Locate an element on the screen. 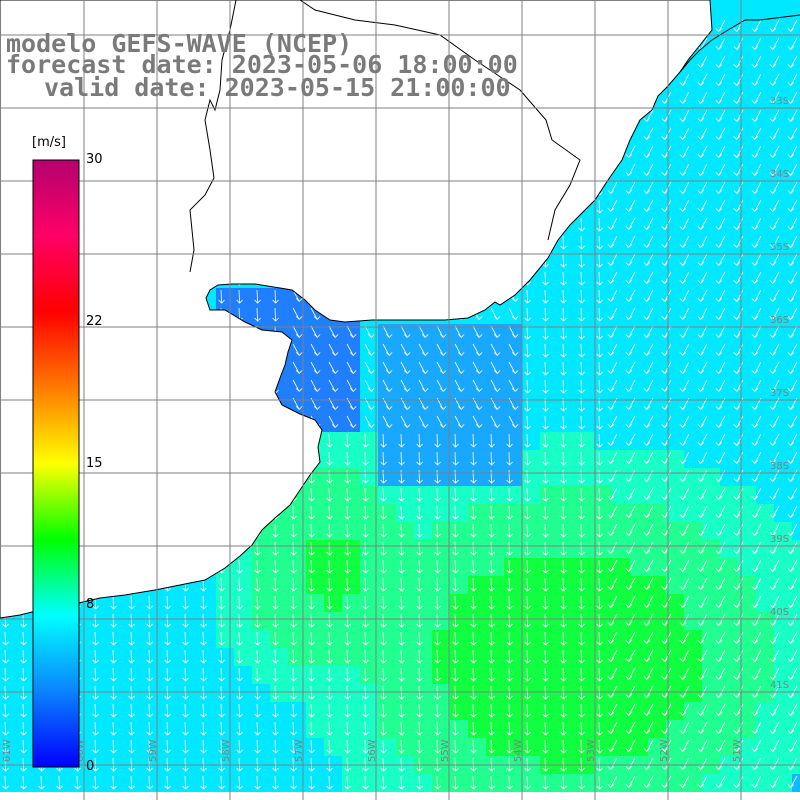 This screenshot has height=800, width=800. lon-label: 55W is located at coordinates (445, 750).